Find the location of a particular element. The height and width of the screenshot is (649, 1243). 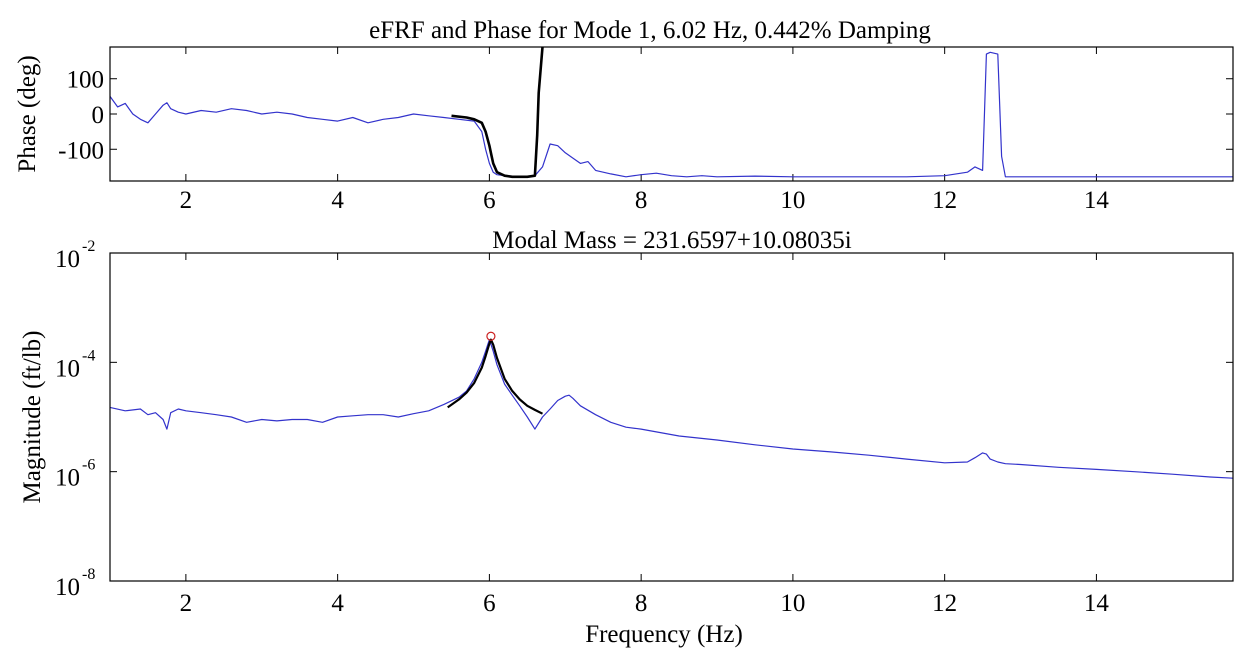

magnitude-y-tick-exponent: -8 is located at coordinates (88, 574).